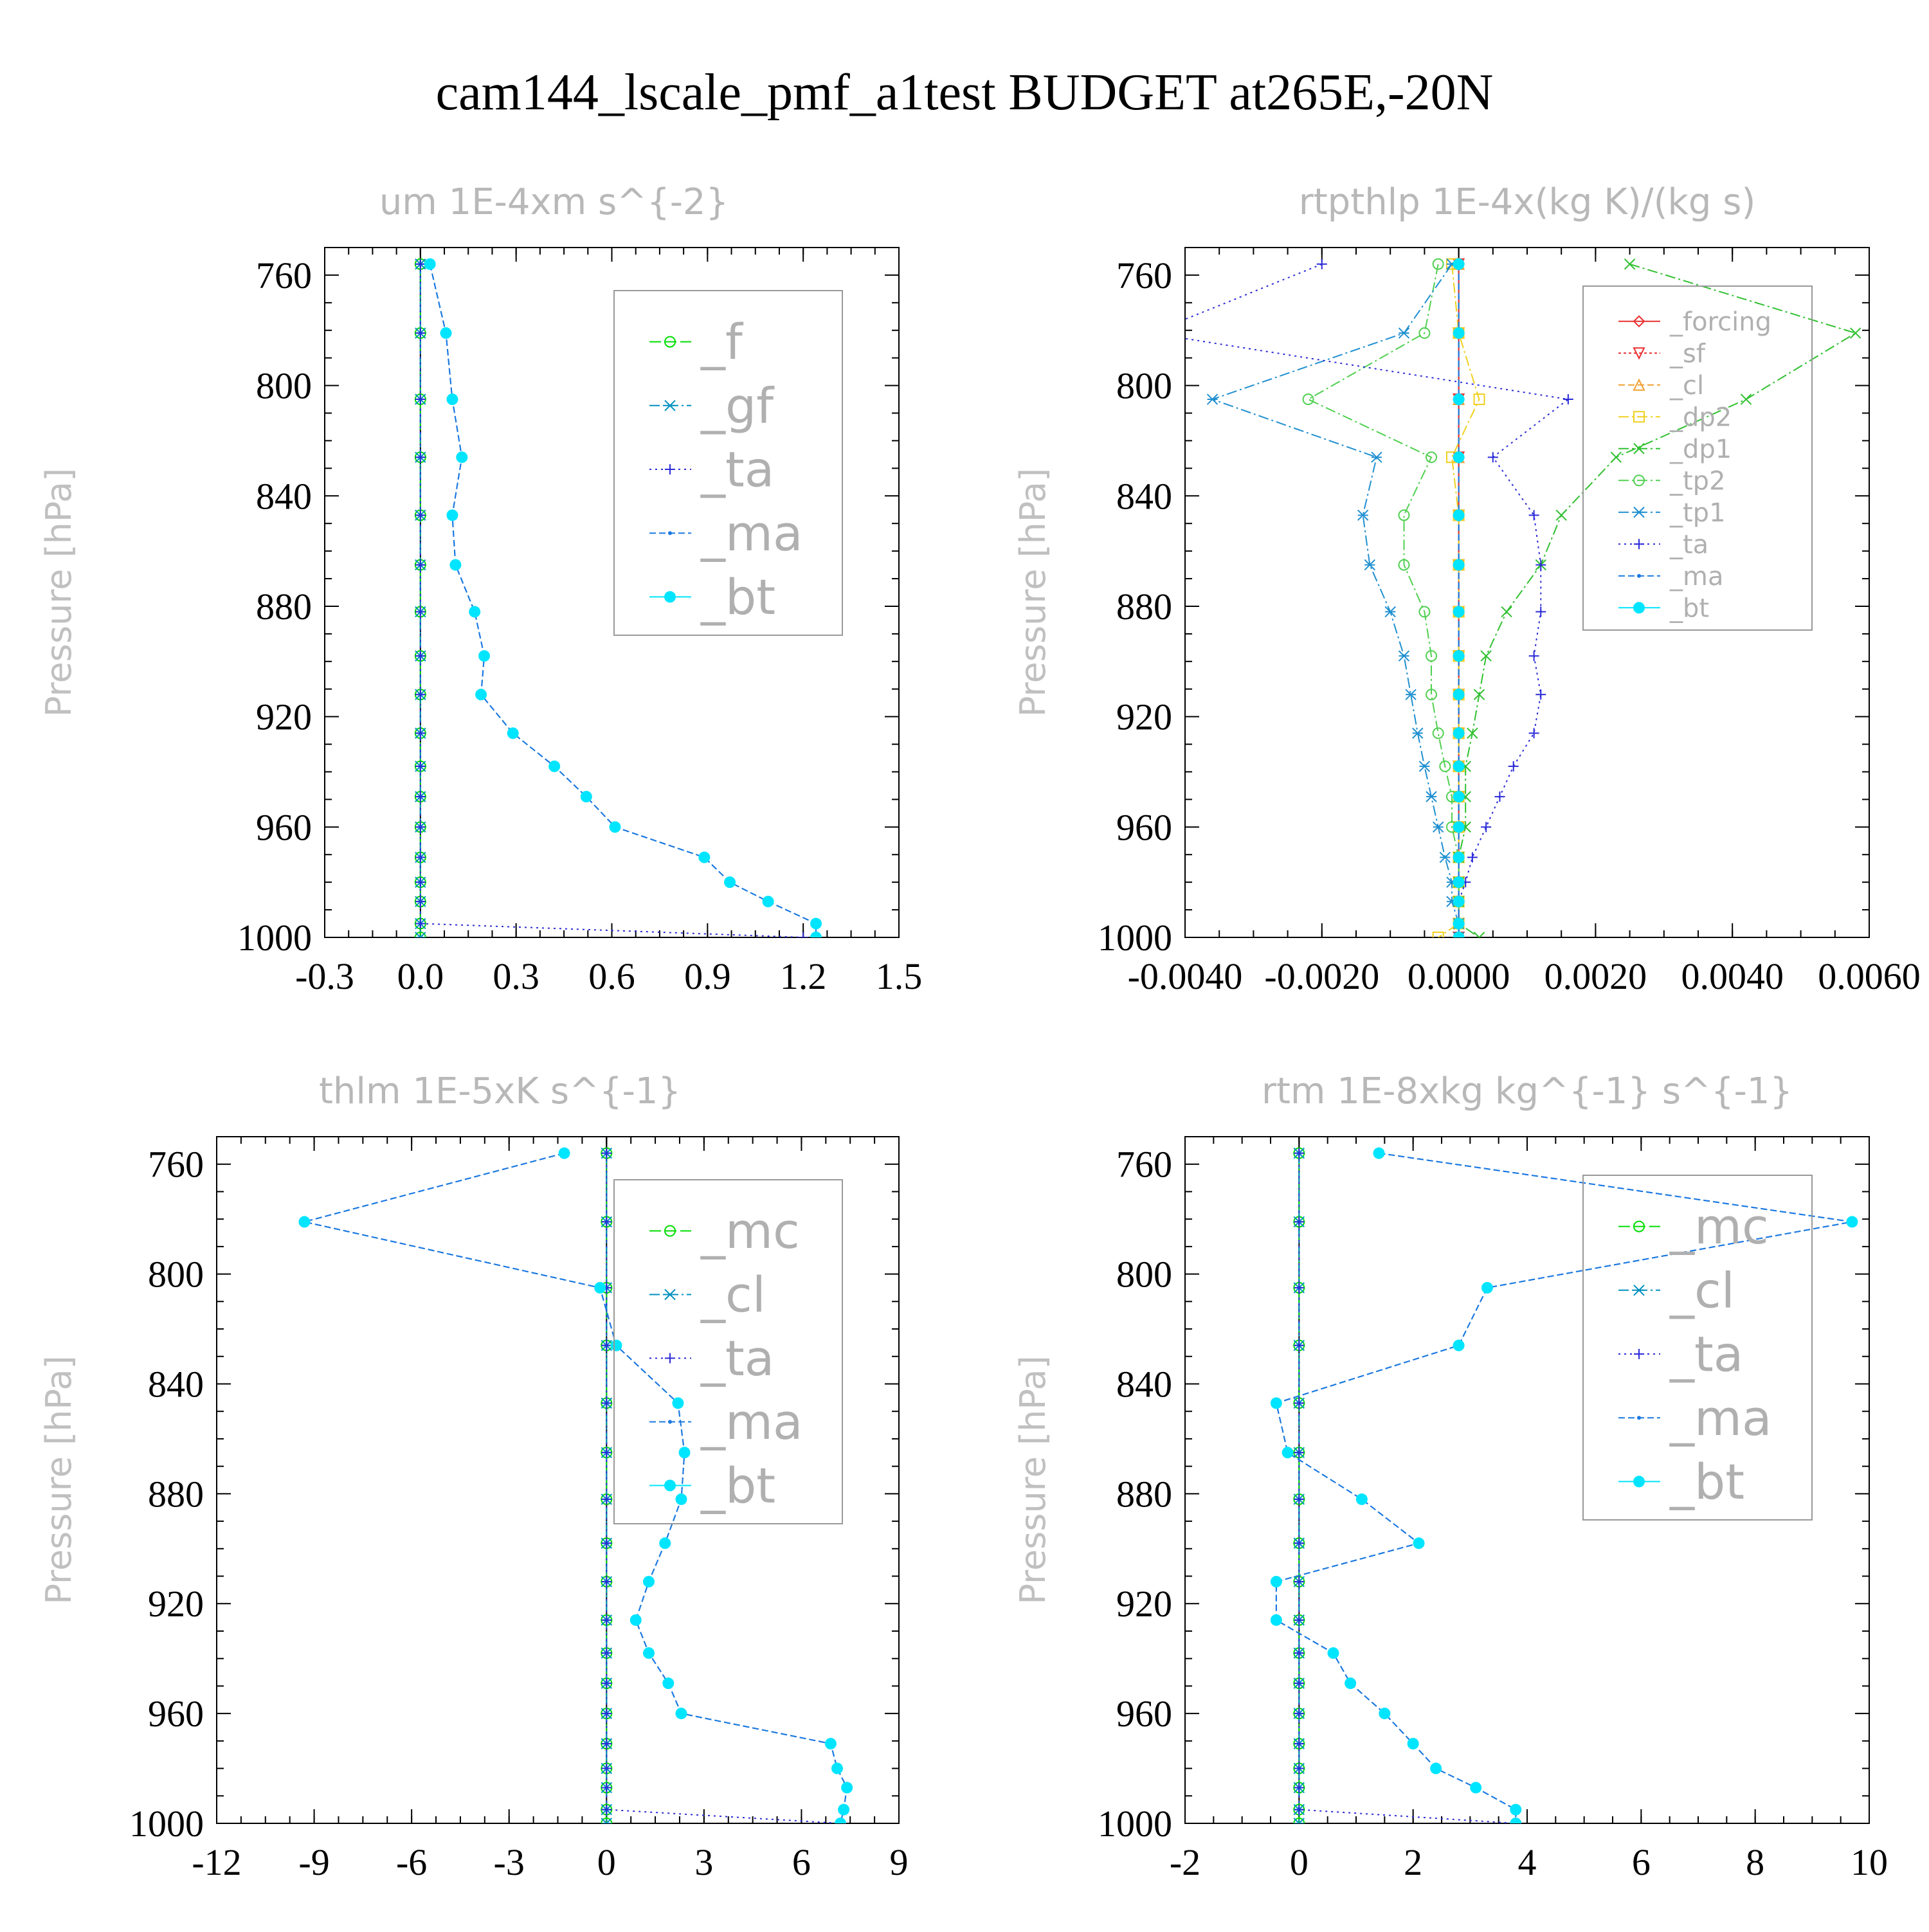  What do you see at coordinates (1563, 1487) in the screenshot?
I see `series-line-bt` at bounding box center [1563, 1487].